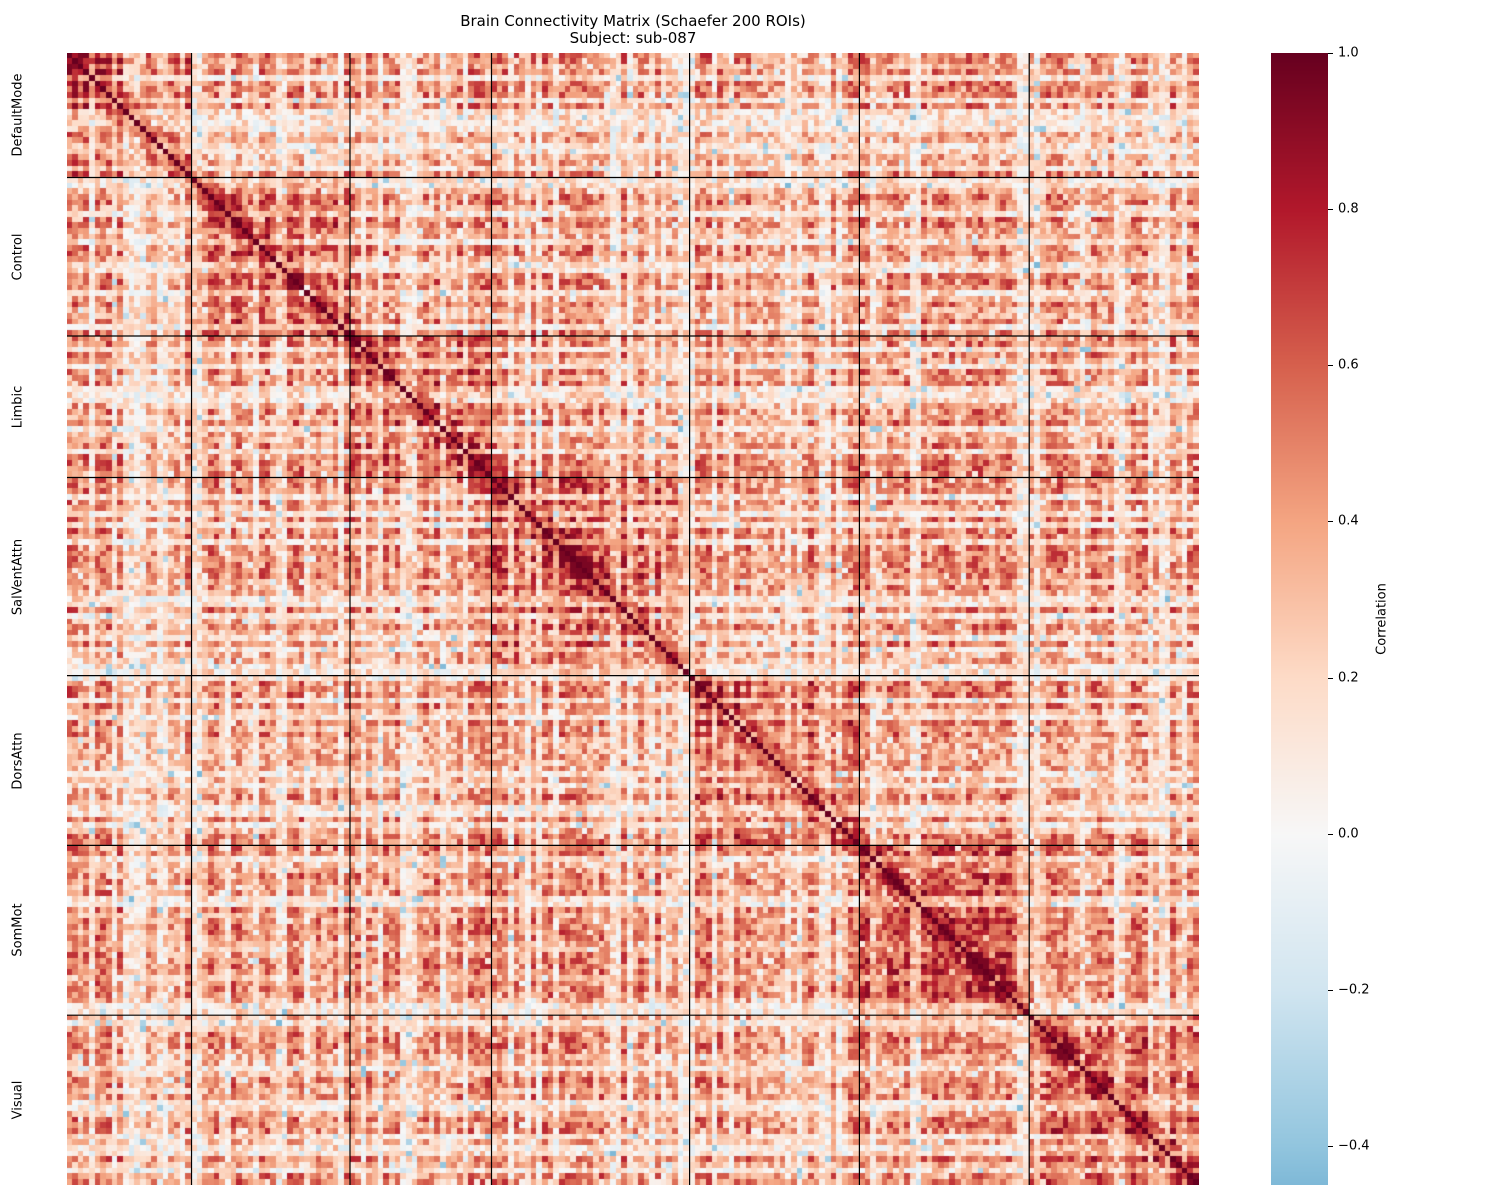 The width and height of the screenshot is (1500, 1200). What do you see at coordinates (1299, 619) in the screenshot?
I see `colorbar` at bounding box center [1299, 619].